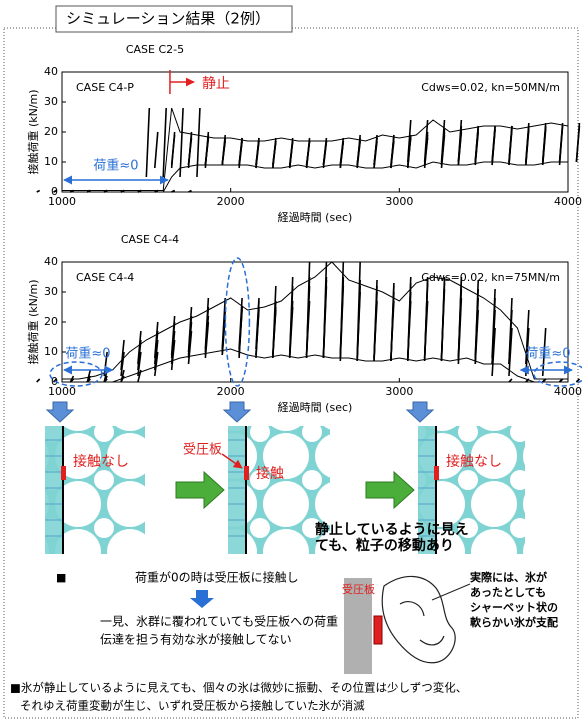 The height and width of the screenshot is (722, 582). I want to click on panel-note: 静止しているように見え, so click(392, 529).